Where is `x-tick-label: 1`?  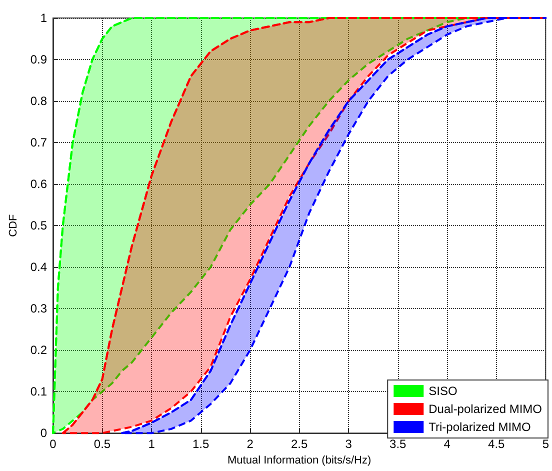
x-tick-label: 1 is located at coordinates (152, 444).